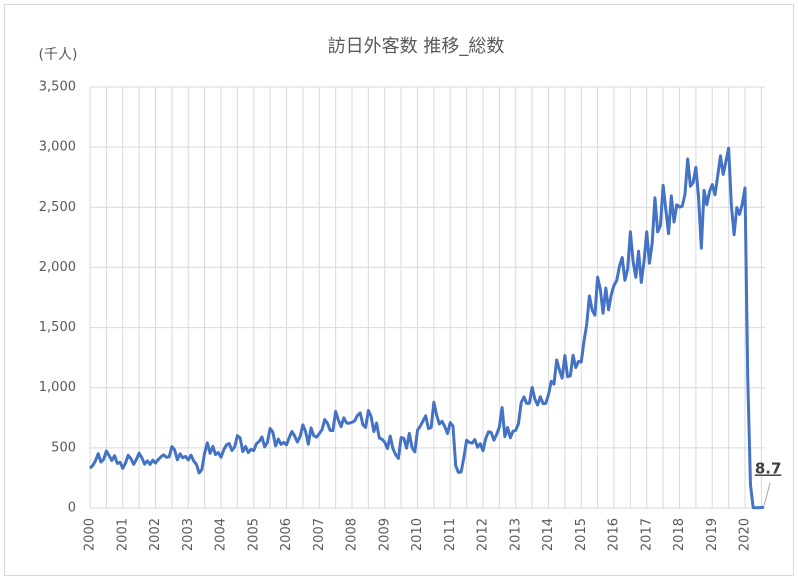 This screenshot has height=580, width=798. I want to click on y-tick-label: 1,000, so click(57, 387).